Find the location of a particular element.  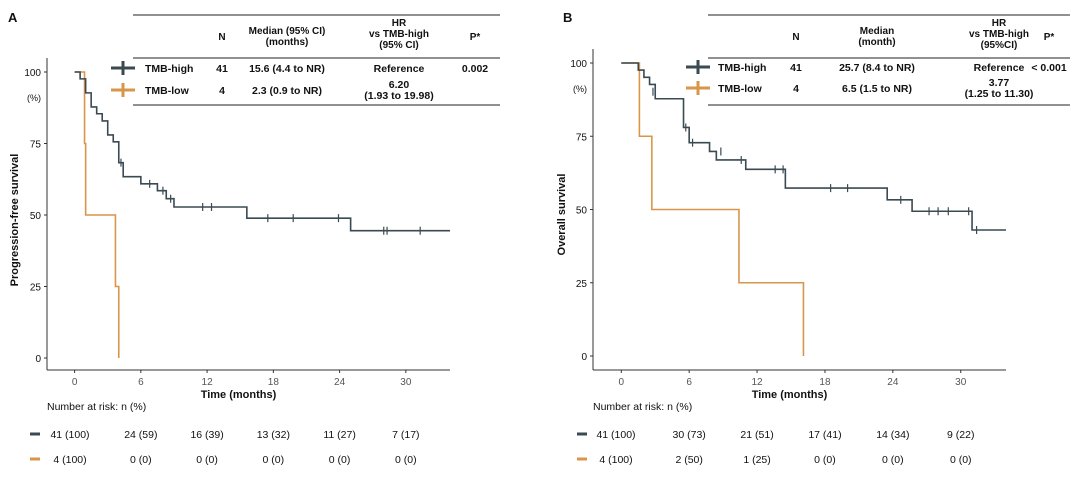

table-header: (95%CI) is located at coordinates (999, 45).